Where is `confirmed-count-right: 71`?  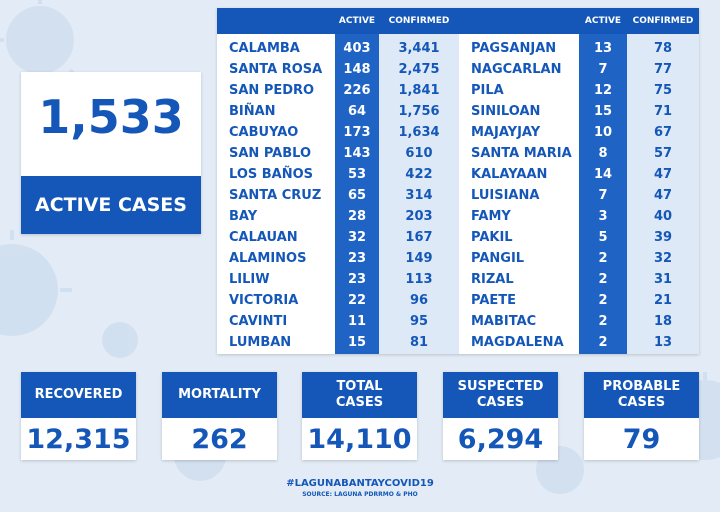
confirmed-count-right: 71 is located at coordinates (663, 111).